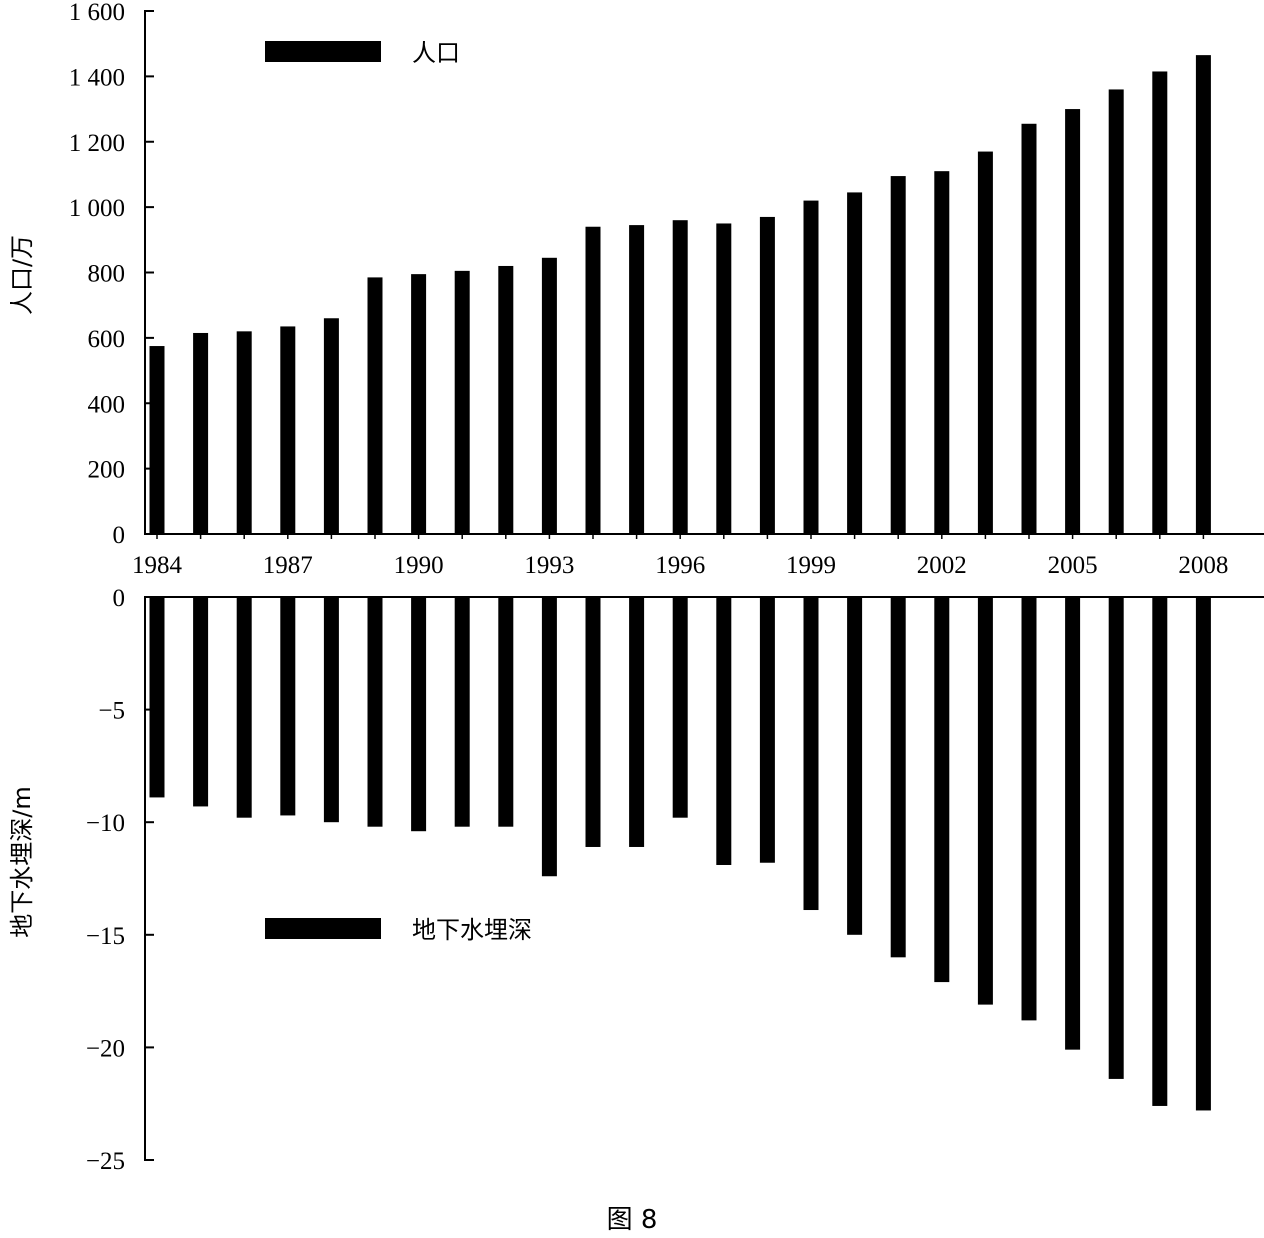  Describe the element at coordinates (105, 1048) in the screenshot. I see `groundwater-y-tick-label: −20` at that location.